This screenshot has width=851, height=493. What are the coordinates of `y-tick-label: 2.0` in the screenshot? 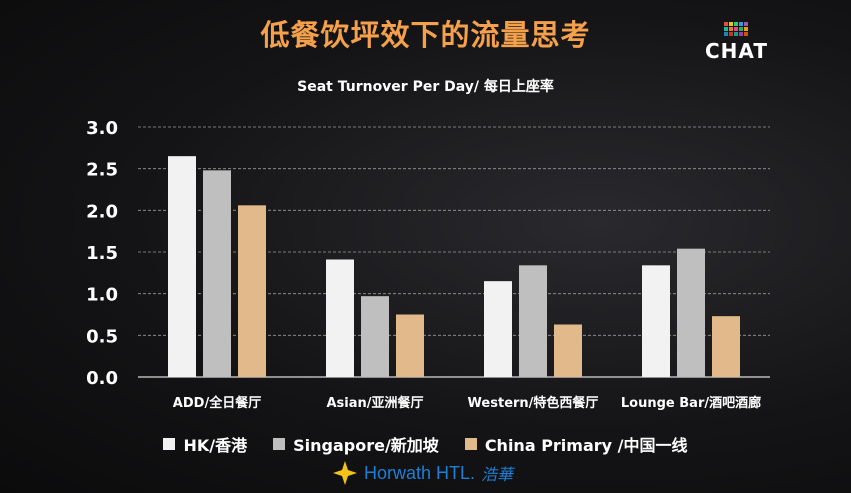 It's located at (102, 211).